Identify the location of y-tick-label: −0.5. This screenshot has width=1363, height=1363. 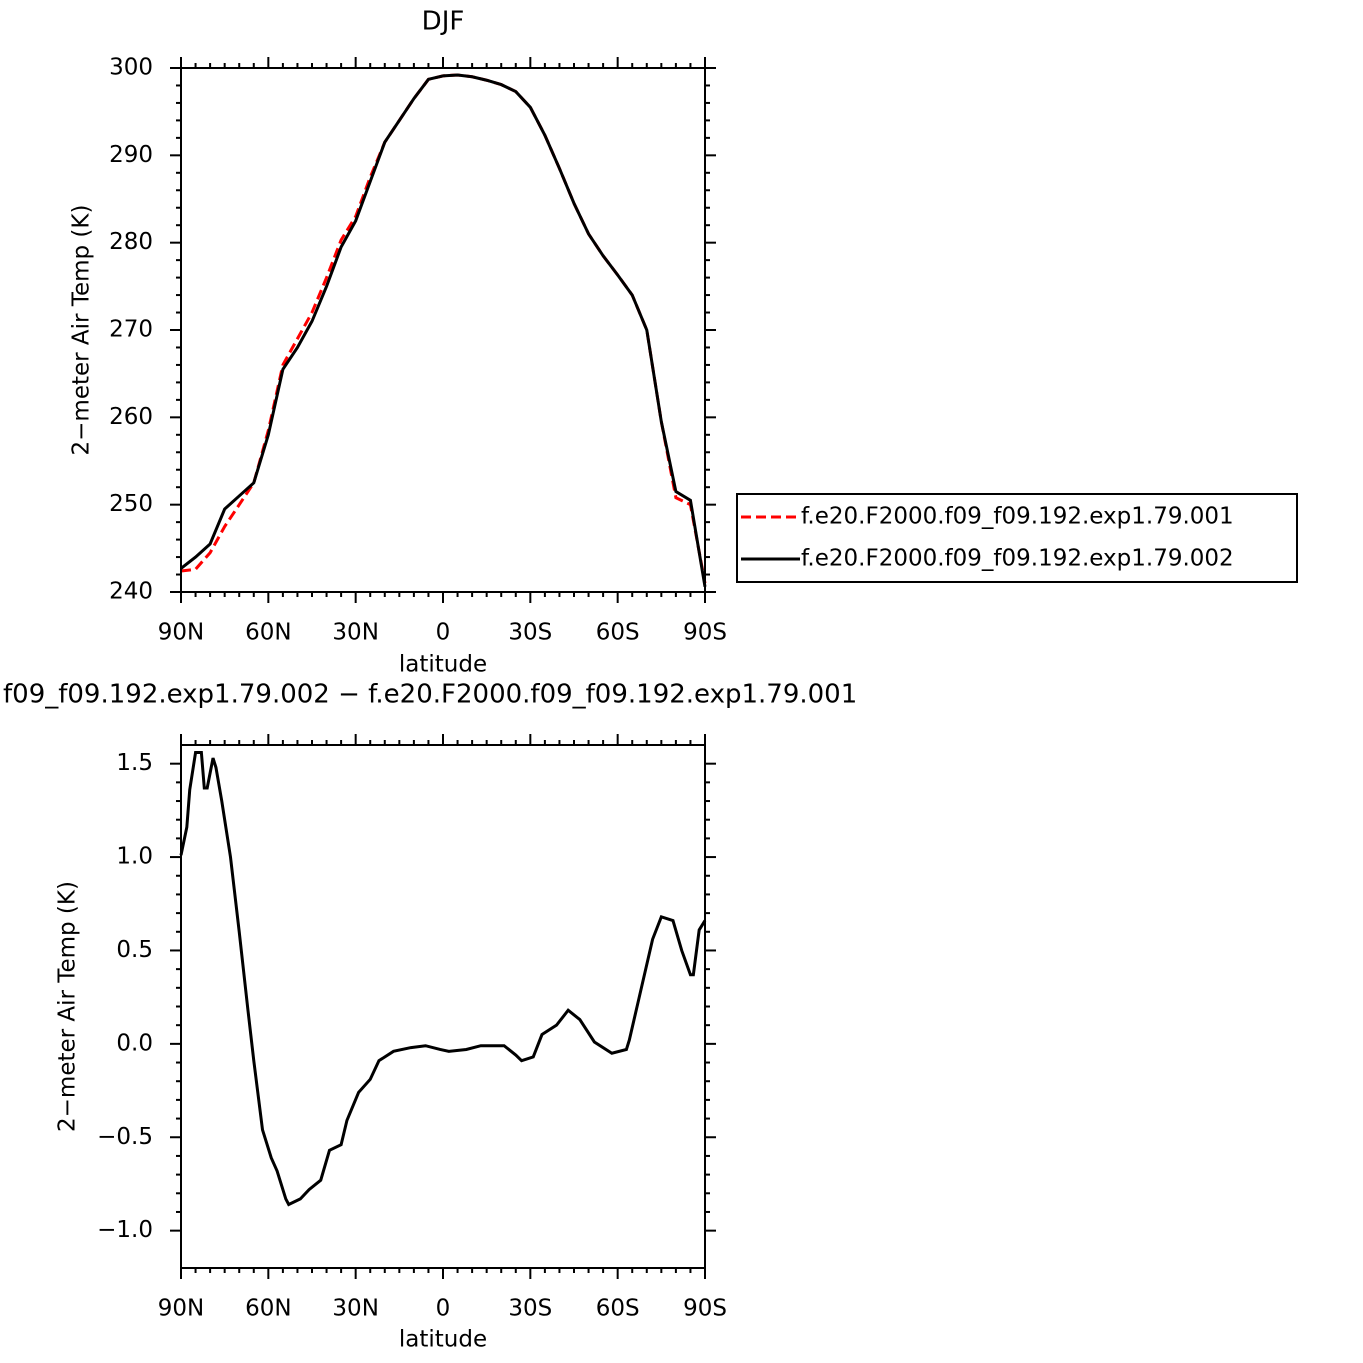
(125, 1137).